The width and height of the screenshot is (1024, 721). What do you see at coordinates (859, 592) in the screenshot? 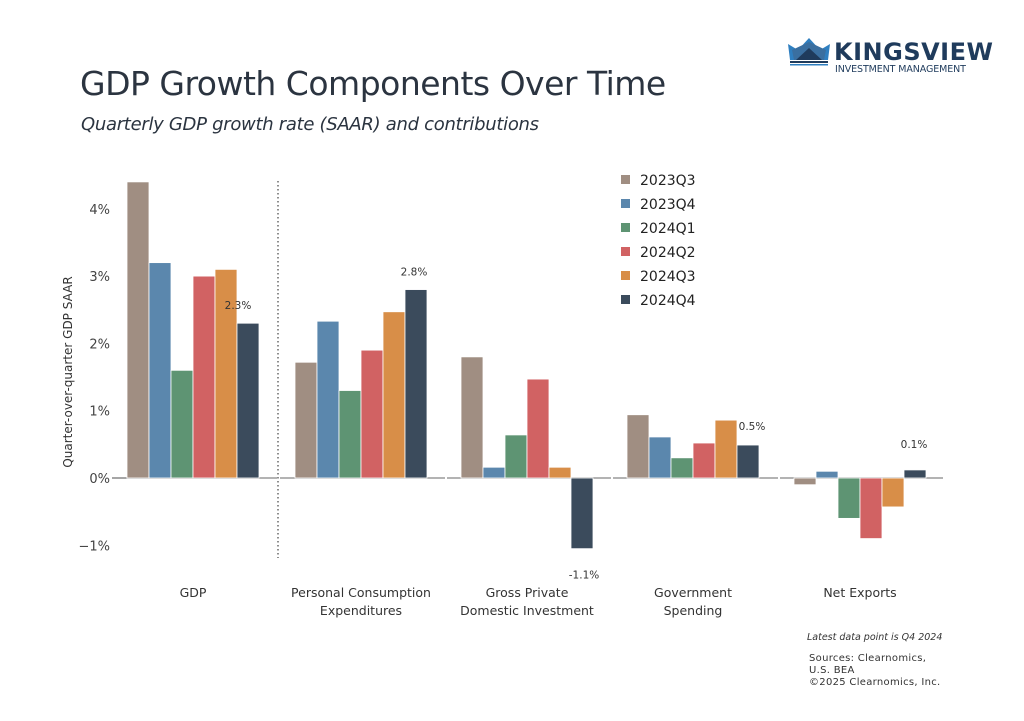
I see `x-tick-label: Net Exports` at bounding box center [859, 592].